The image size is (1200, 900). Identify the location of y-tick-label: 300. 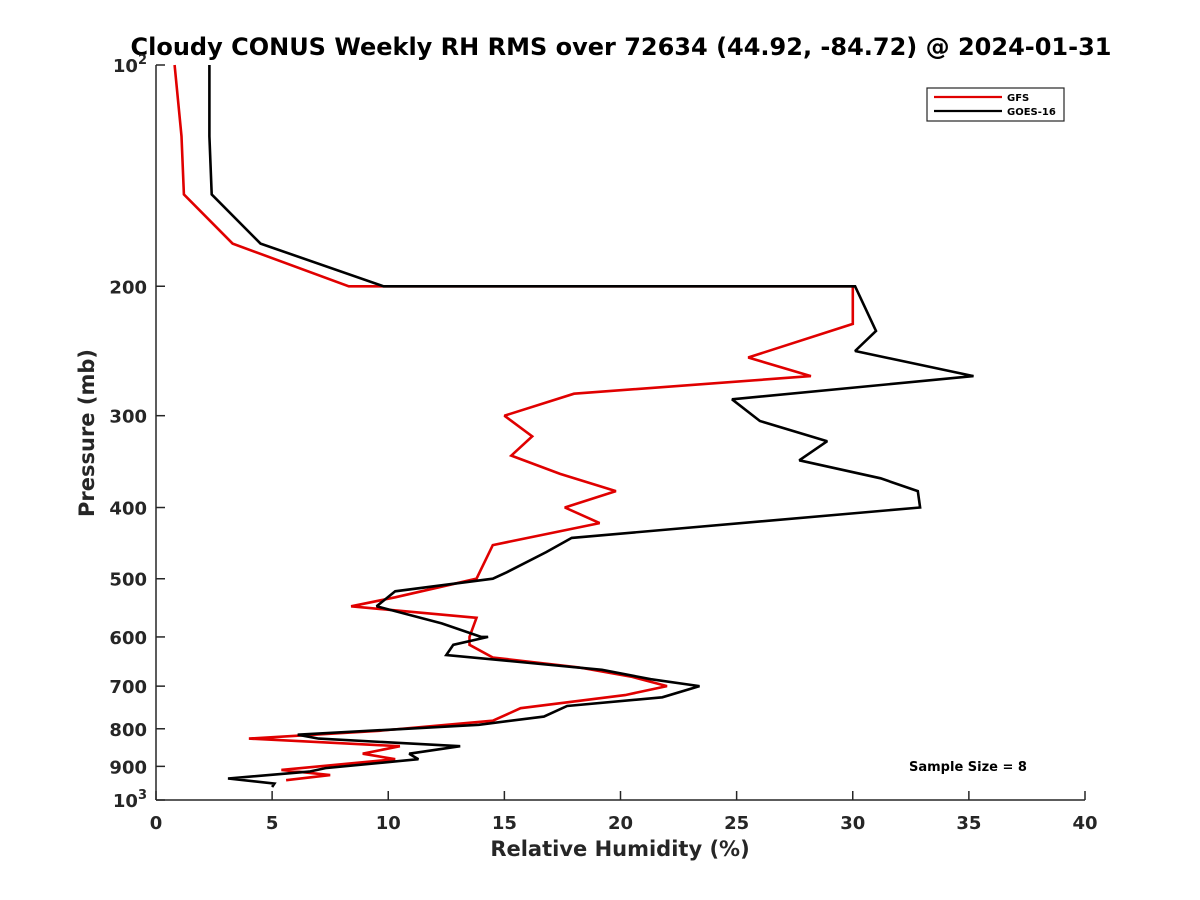
(128, 417).